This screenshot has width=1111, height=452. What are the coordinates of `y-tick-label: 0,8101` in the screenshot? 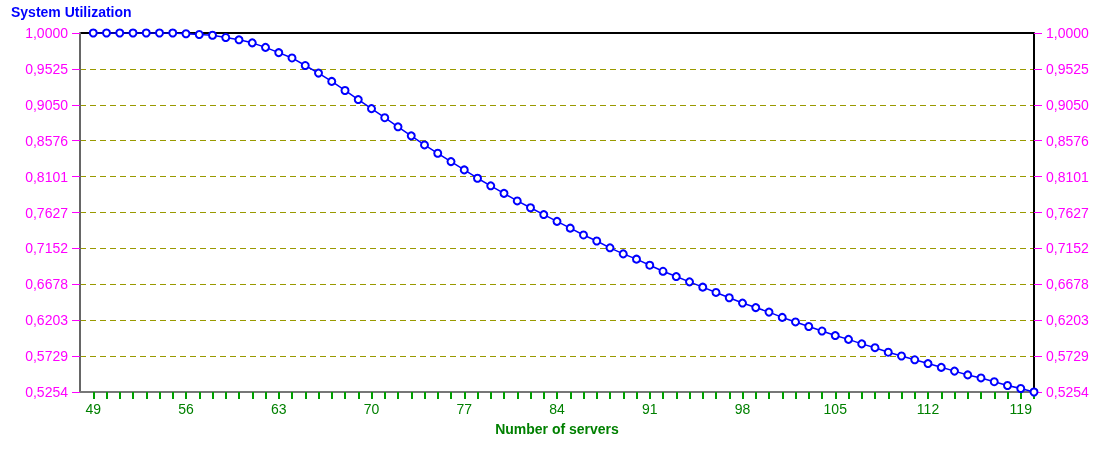 It's located at (47, 176).